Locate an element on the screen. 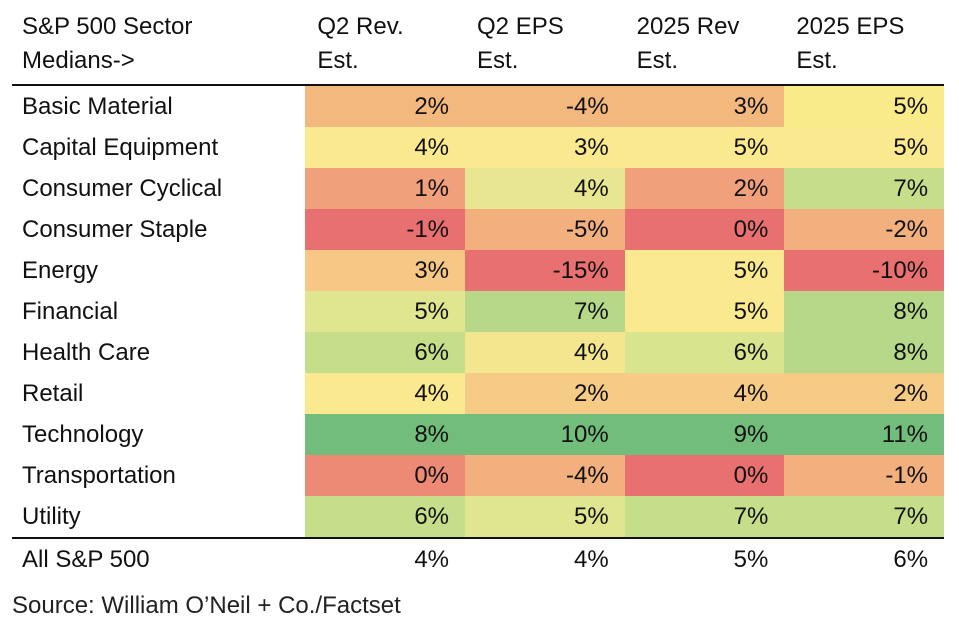 The height and width of the screenshot is (635, 959). sector-label: Utility is located at coordinates (51, 516).